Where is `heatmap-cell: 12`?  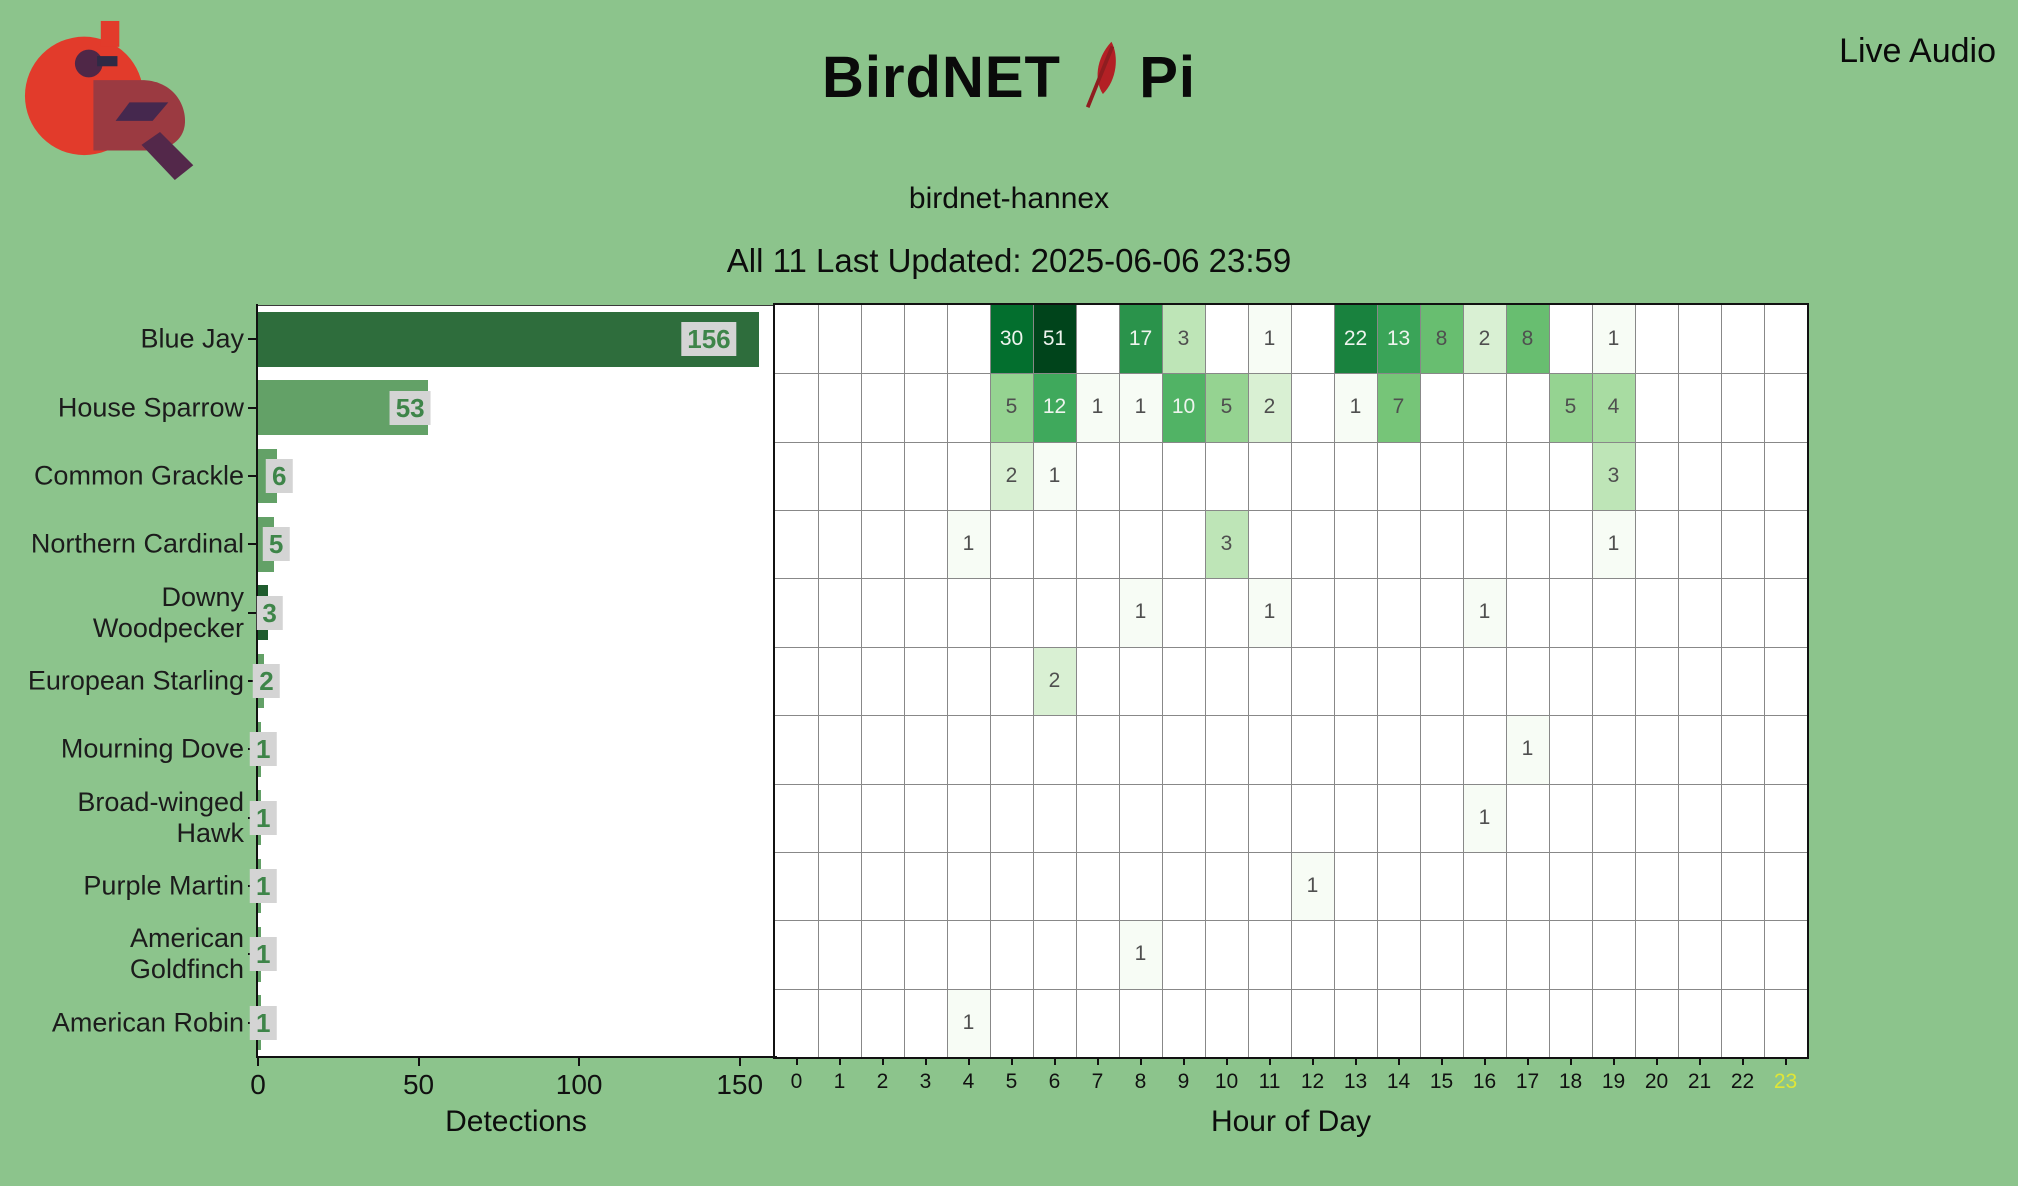 heatmap-cell: 12 is located at coordinates (1054, 407).